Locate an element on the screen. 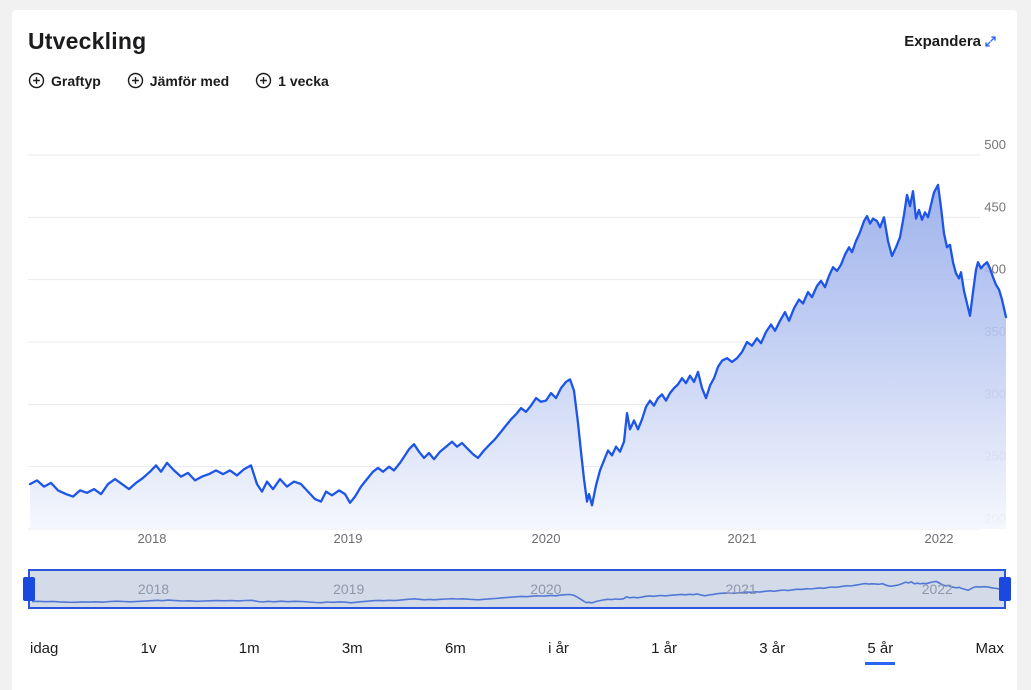  x-axis-label: 2019 is located at coordinates (348, 538).